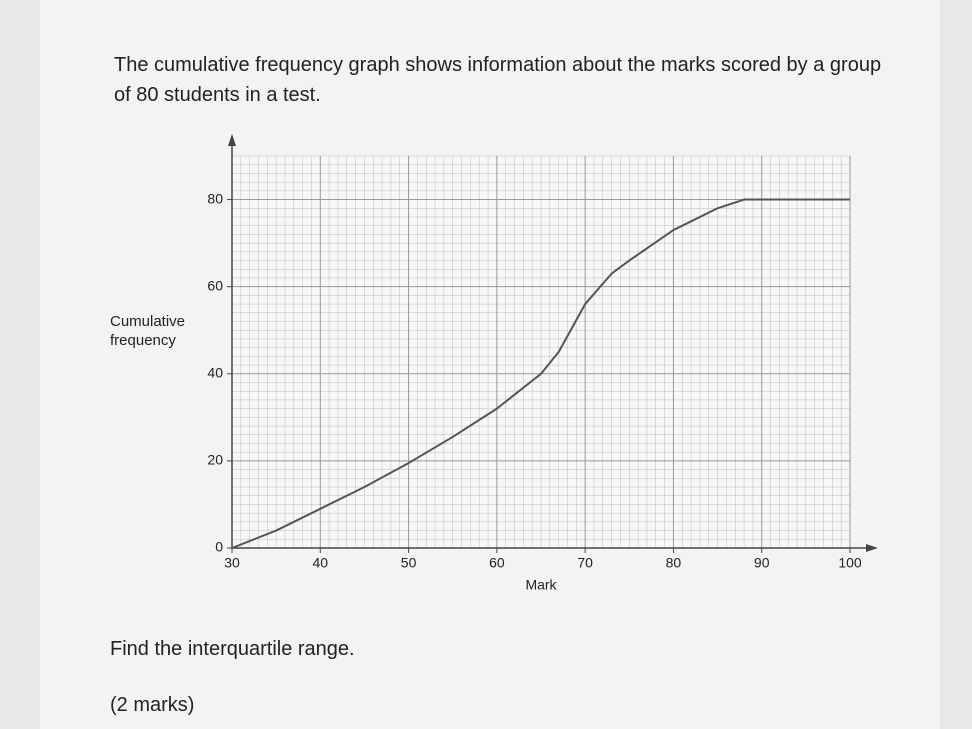 The height and width of the screenshot is (729, 972). What do you see at coordinates (215, 198) in the screenshot?
I see `y-tick-label: 80` at bounding box center [215, 198].